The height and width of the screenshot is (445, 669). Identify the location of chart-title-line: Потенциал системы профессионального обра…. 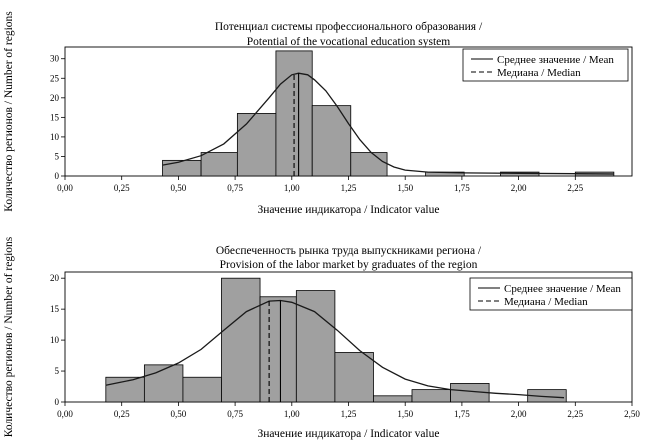
(349, 27).